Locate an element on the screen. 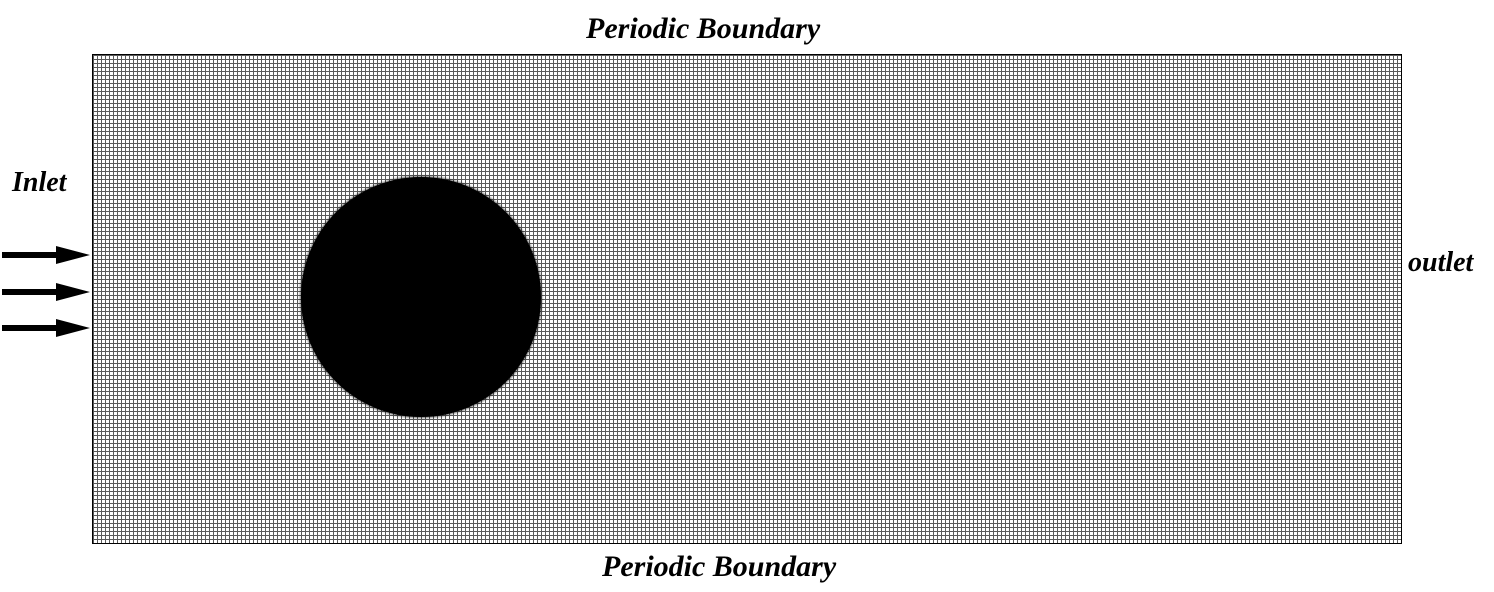 This screenshot has height=592, width=1494. inlet-arrow-1-icon is located at coordinates (46, 255).